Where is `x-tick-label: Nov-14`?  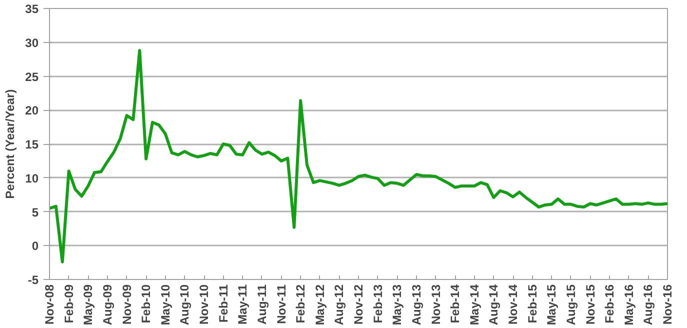
x-tick-label: Nov-14 is located at coordinates (513, 304).